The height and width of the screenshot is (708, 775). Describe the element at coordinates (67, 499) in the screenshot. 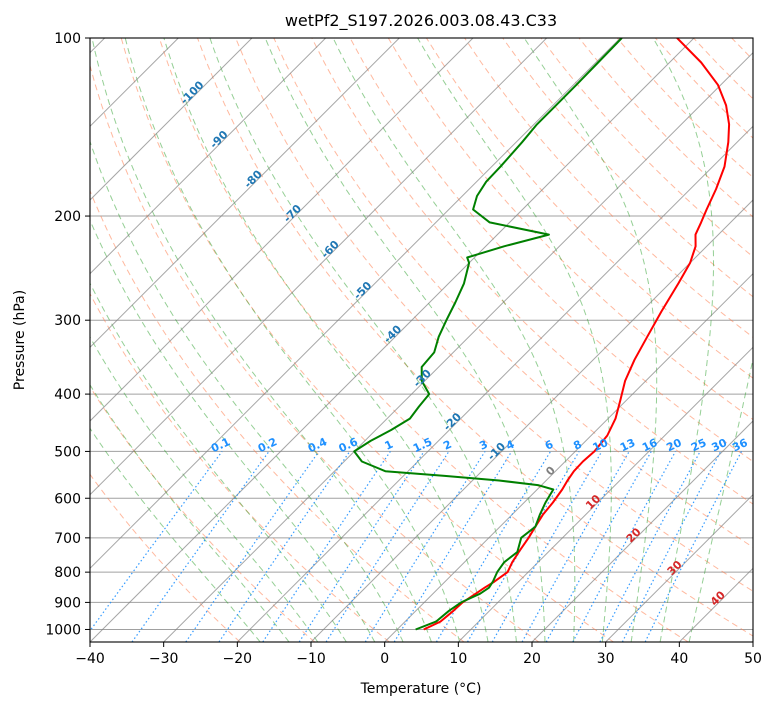

I see `y-tick-label: 600` at that location.